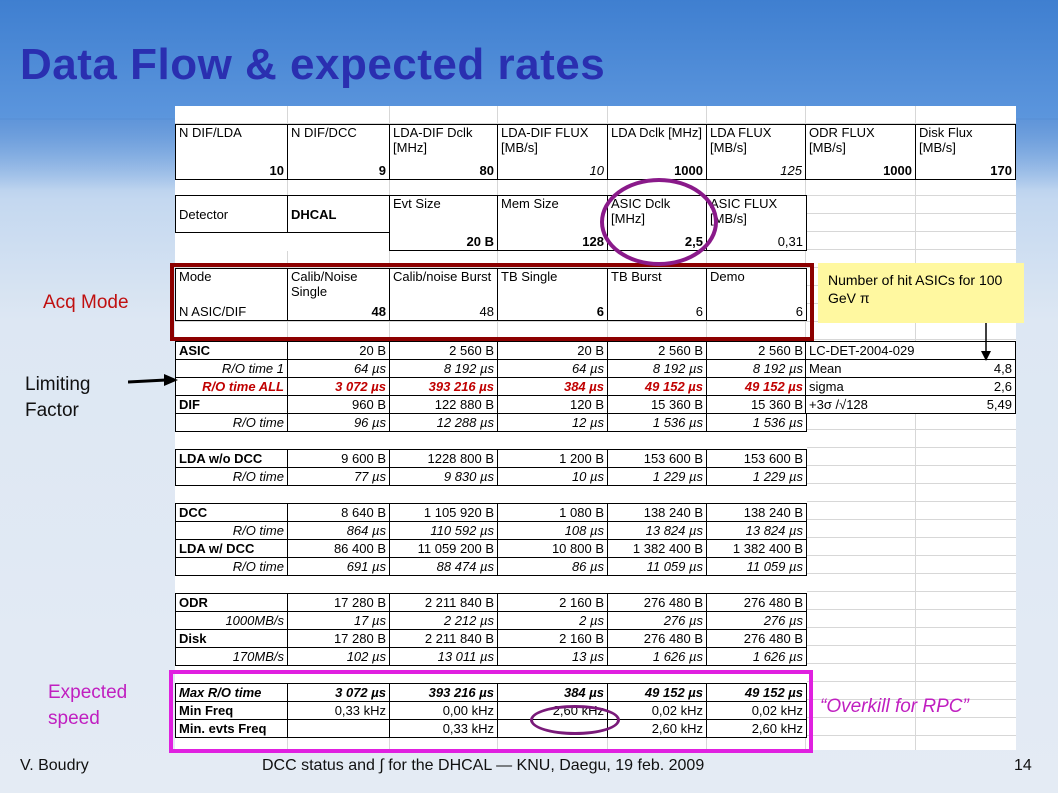 Image resolution: width=1058 pixels, height=793 pixels. What do you see at coordinates (338, 512) in the screenshot?
I see `value-cell: 8 640 B` at bounding box center [338, 512].